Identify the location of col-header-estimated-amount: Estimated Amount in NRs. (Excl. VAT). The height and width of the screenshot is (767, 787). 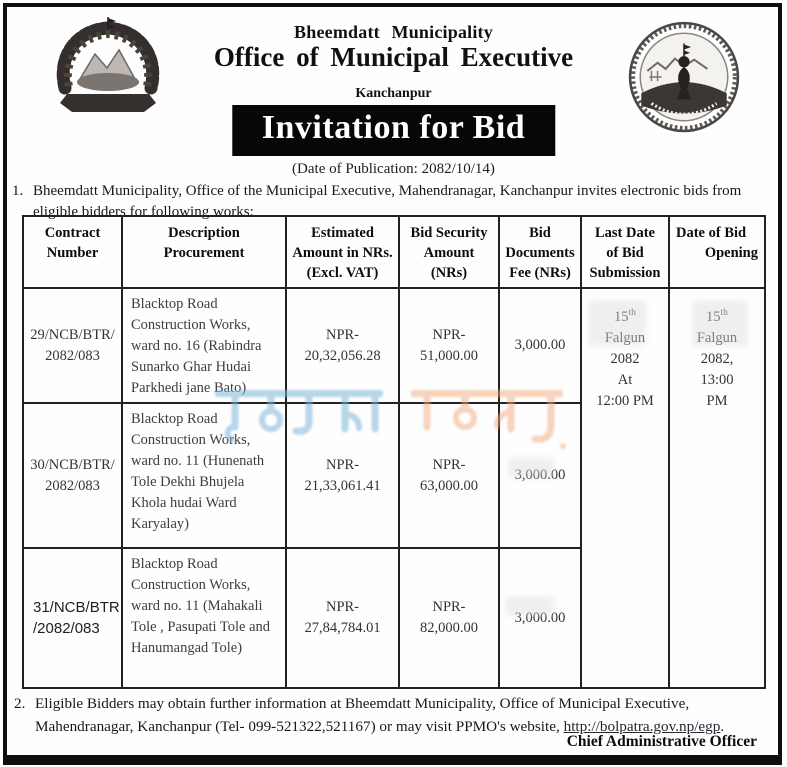
(342, 252).